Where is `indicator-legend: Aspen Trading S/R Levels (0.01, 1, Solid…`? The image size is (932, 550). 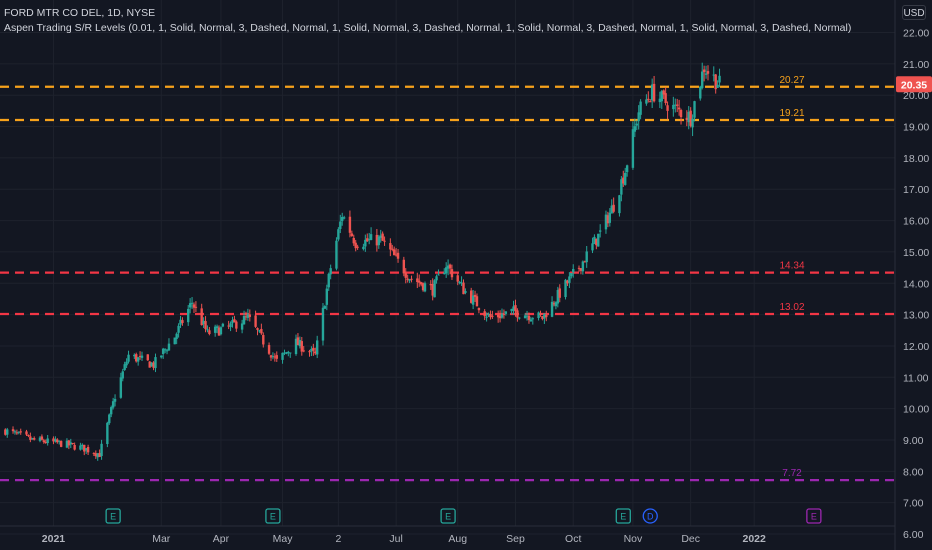
indicator-legend: Aspen Trading S/R Levels (0.01, 1, Solid… is located at coordinates (428, 28).